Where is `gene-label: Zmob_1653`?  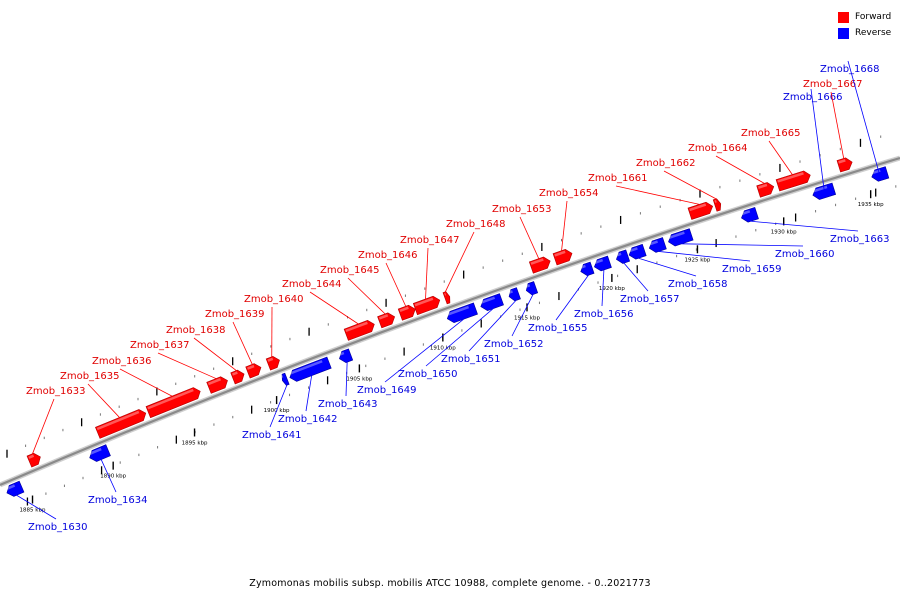 gene-label: Zmob_1653 is located at coordinates (522, 209).